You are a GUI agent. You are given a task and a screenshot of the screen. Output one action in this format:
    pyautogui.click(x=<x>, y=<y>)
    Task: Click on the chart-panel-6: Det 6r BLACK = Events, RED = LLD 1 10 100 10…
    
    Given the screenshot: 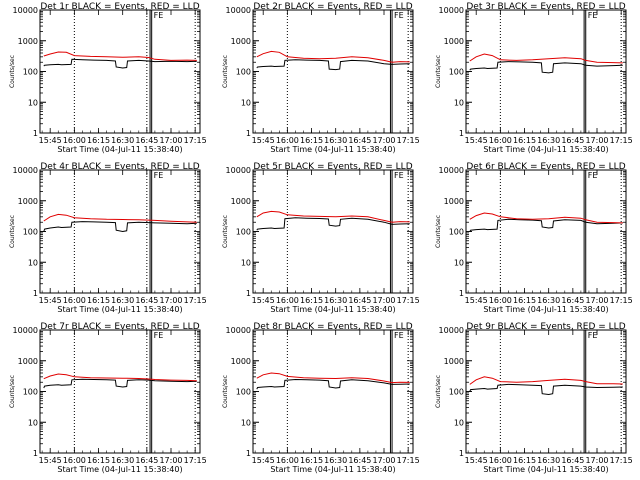 What is the action you would take?
    pyautogui.click(x=534, y=238)
    